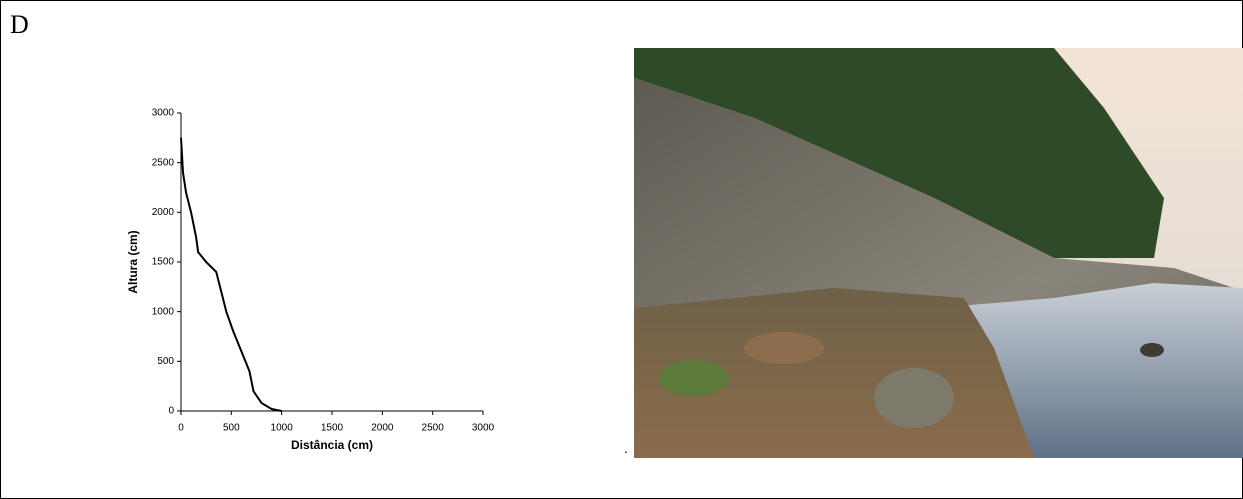 This screenshot has height=499, width=1243. I want to click on photo-mark: ., so click(626, 448).